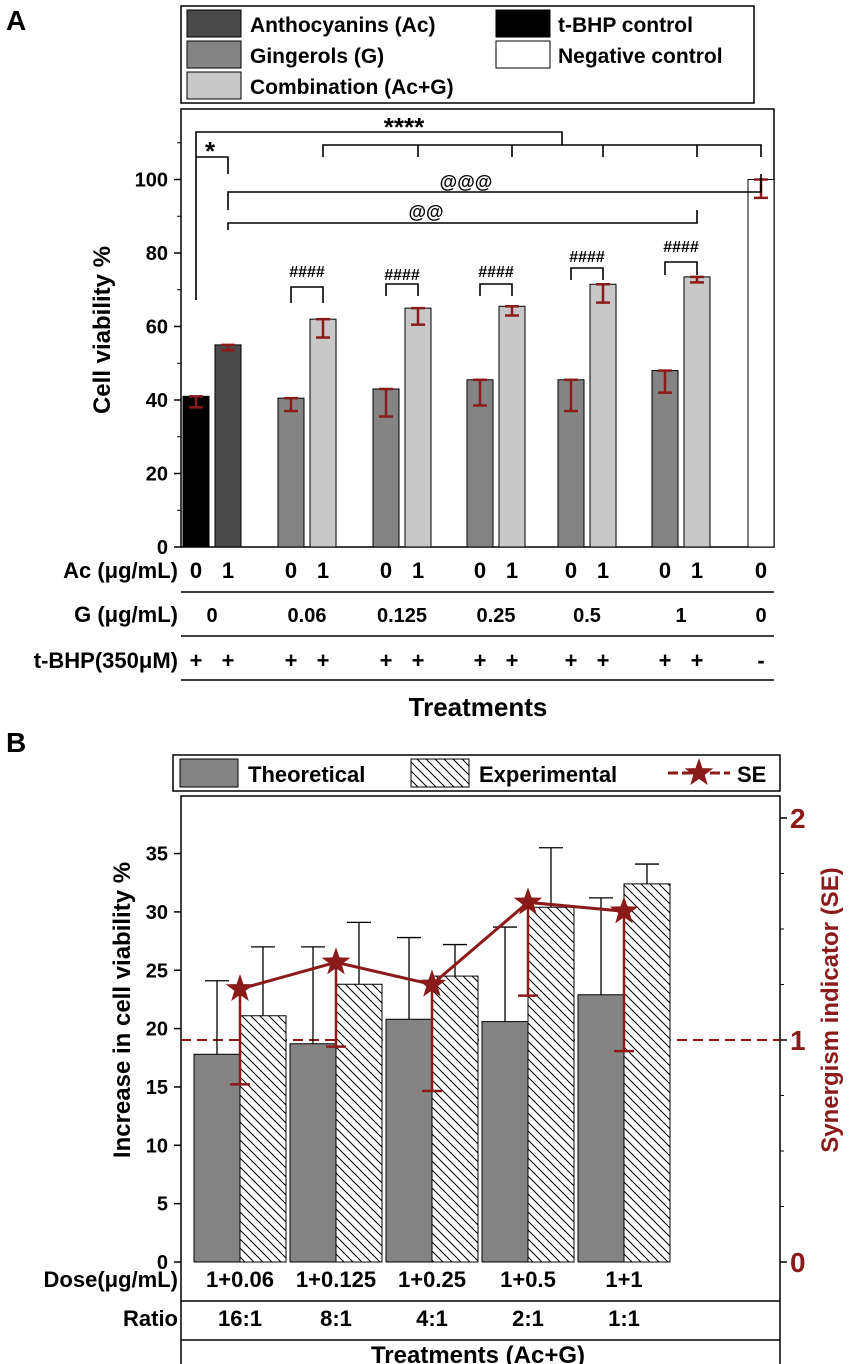 Image resolution: width=851 pixels, height=1364 pixels. Describe the element at coordinates (343, 25) in the screenshot. I see `legend-label-anthocyanins: Anthocyanins (Ac)` at that location.